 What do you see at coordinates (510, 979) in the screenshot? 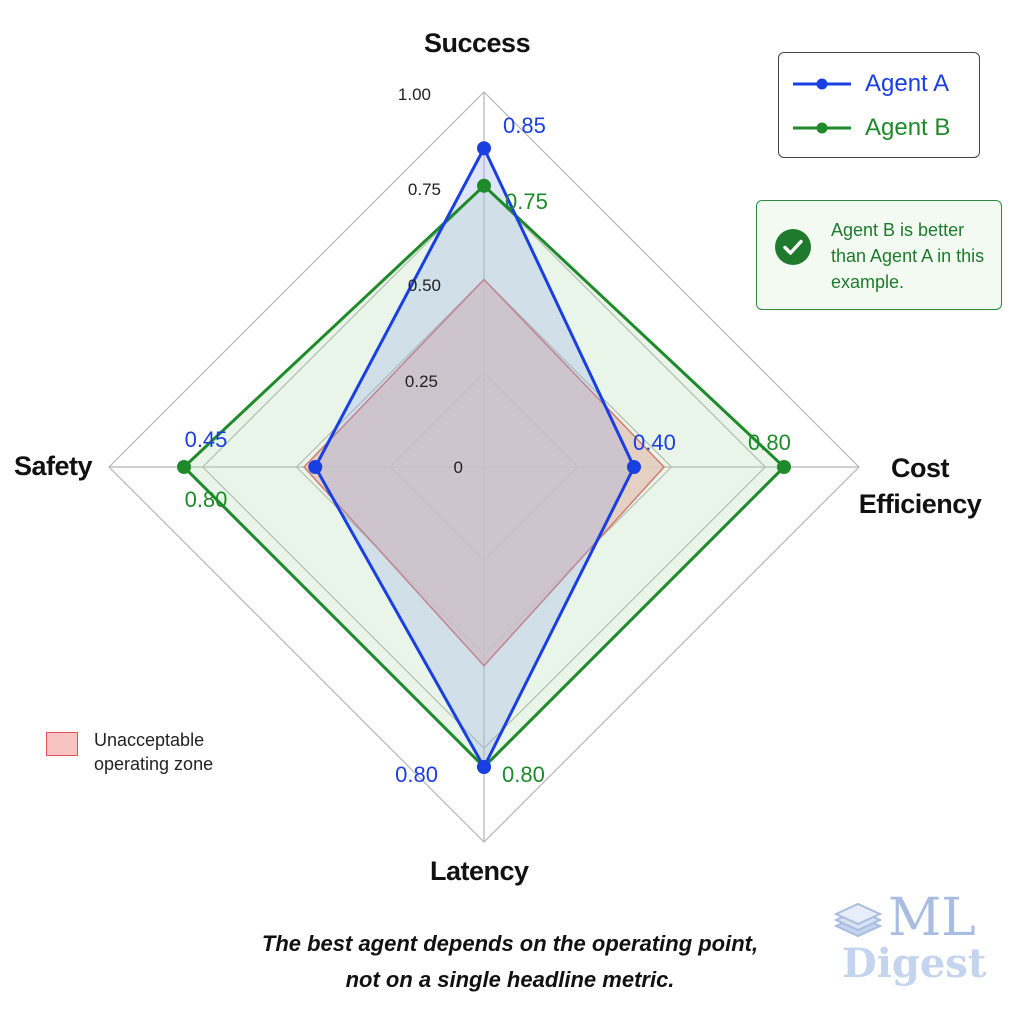
I see `caption-line-2: not on a single headline metric.` at bounding box center [510, 979].